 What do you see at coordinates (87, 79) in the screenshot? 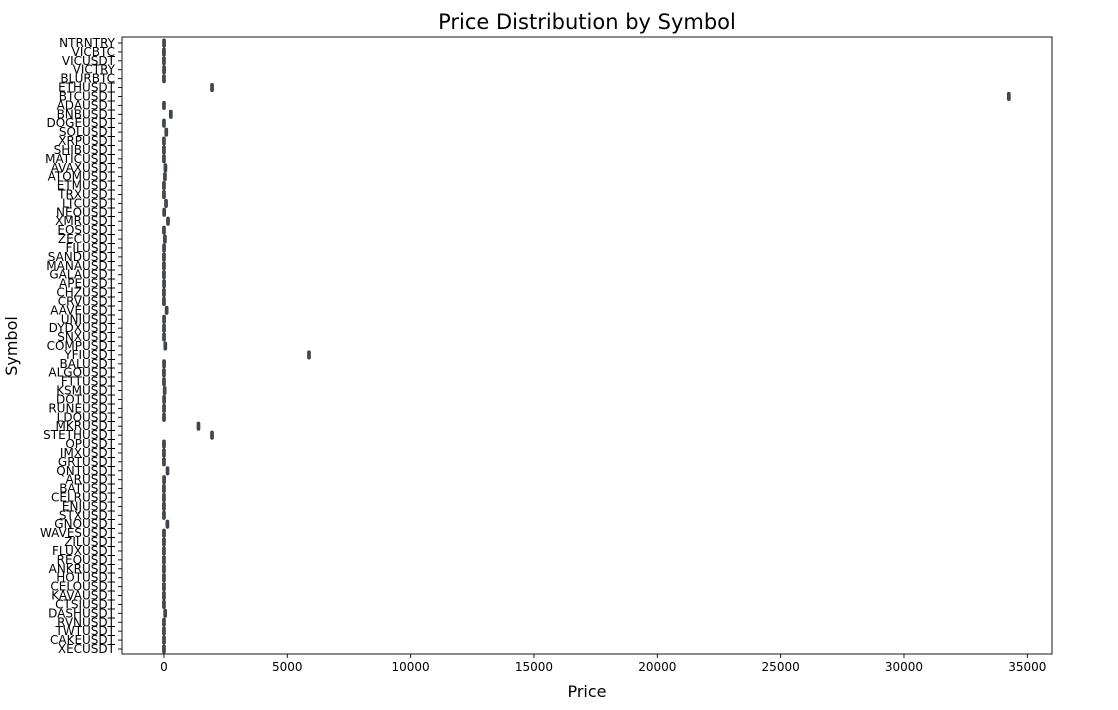
I see `y-tick-label: BLURBTC` at bounding box center [87, 79].